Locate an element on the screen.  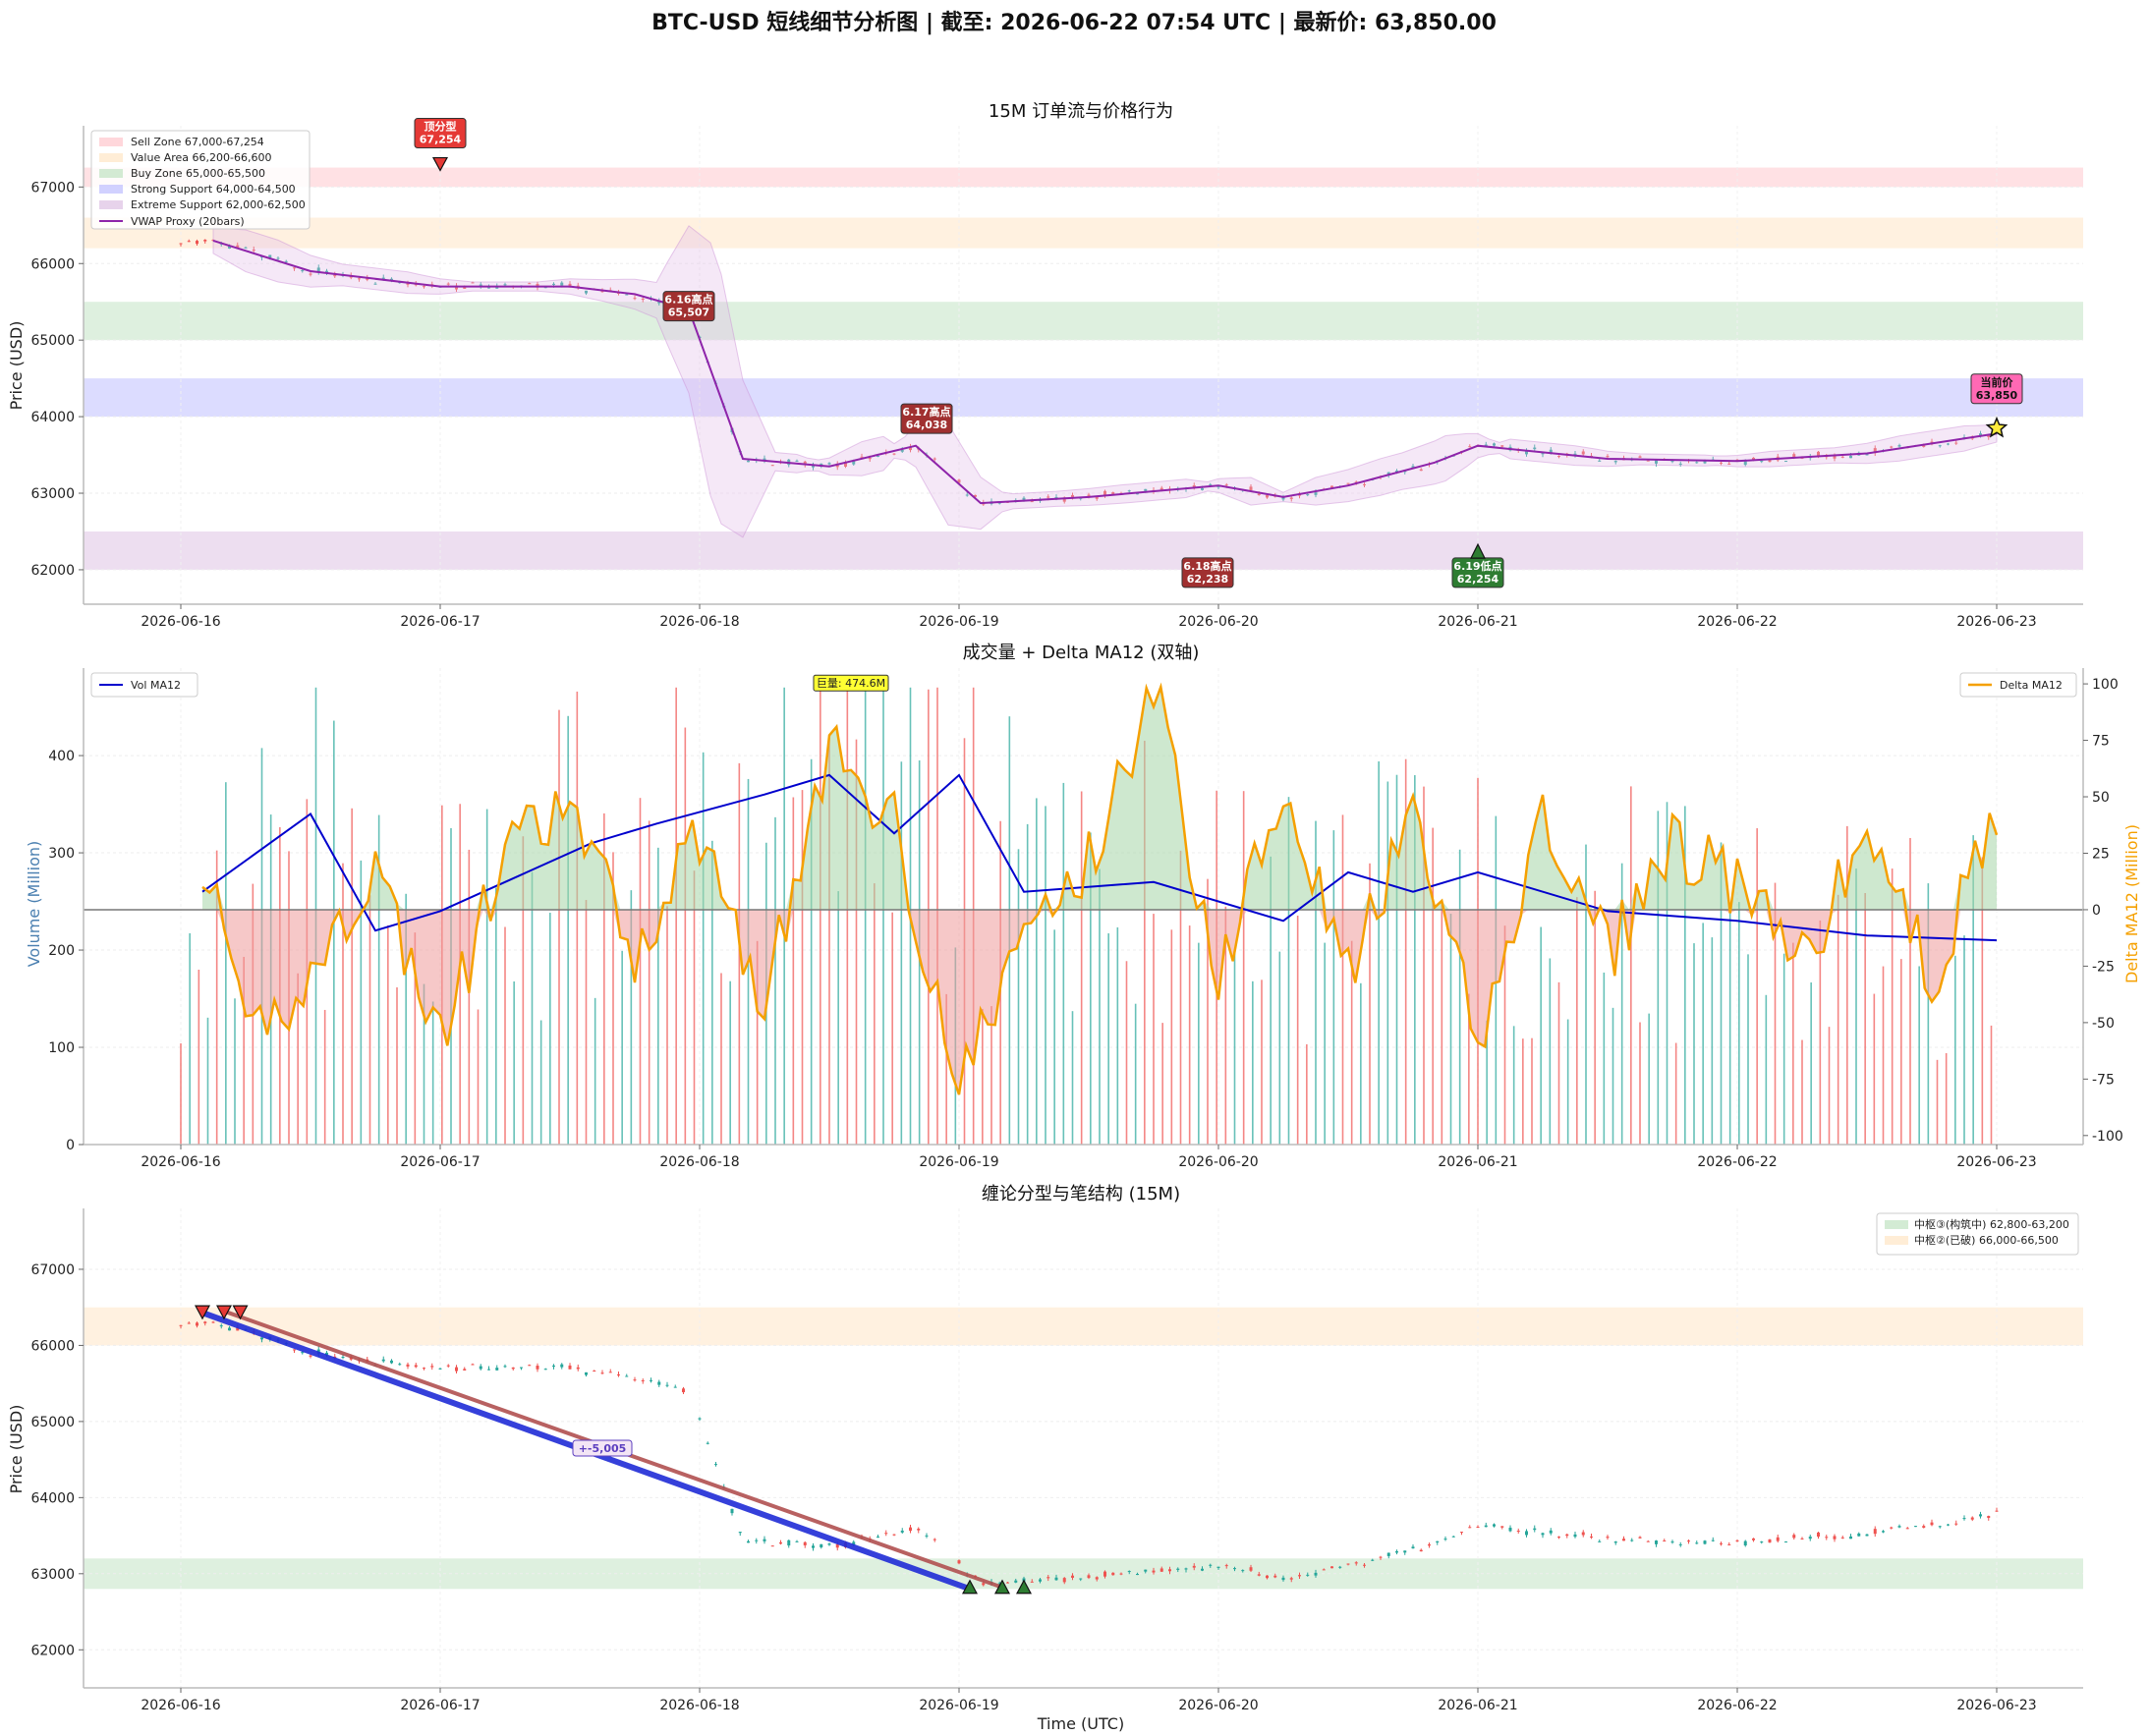
legend-label: 中枢②(已破) 66,000-66,500 is located at coordinates (1986, 1240).